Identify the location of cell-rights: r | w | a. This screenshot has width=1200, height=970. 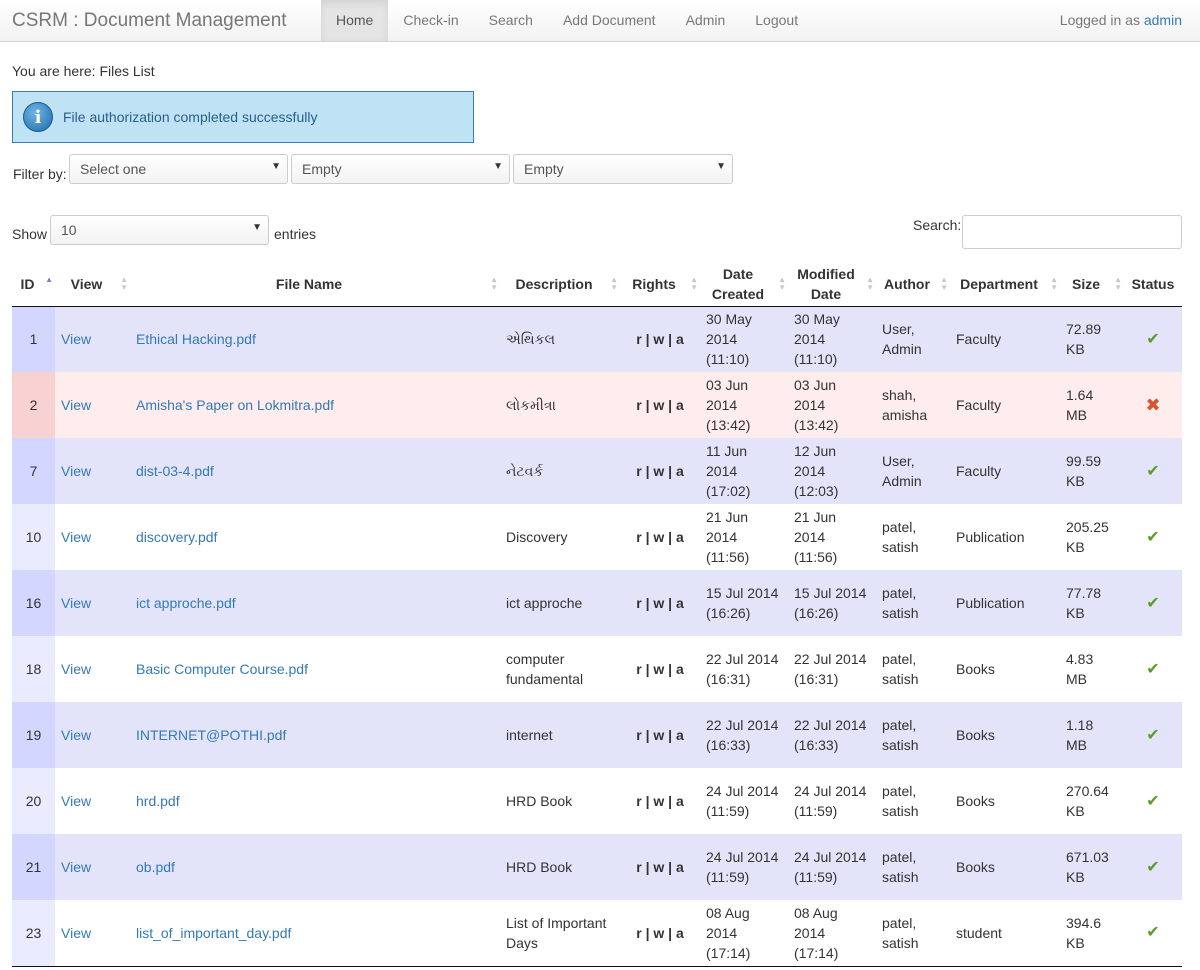
(660, 405).